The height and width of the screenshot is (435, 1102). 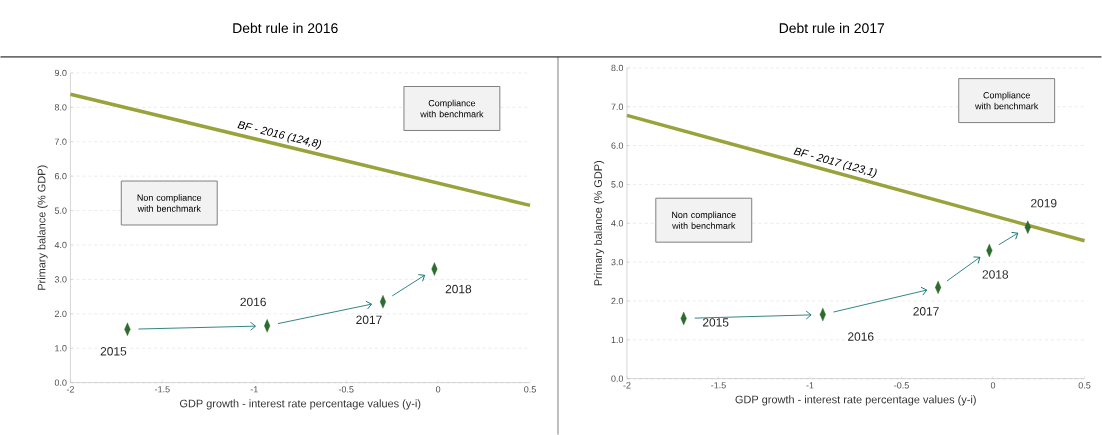 What do you see at coordinates (832, 28) in the screenshot?
I see `chart-title: Debt rule in 2017` at bounding box center [832, 28].